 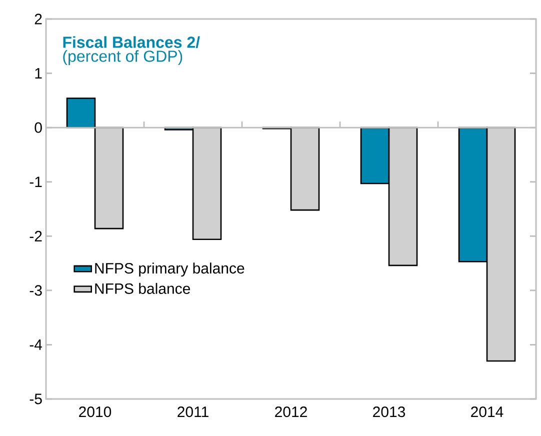 I want to click on y-tick-label: -4, so click(x=36, y=345).